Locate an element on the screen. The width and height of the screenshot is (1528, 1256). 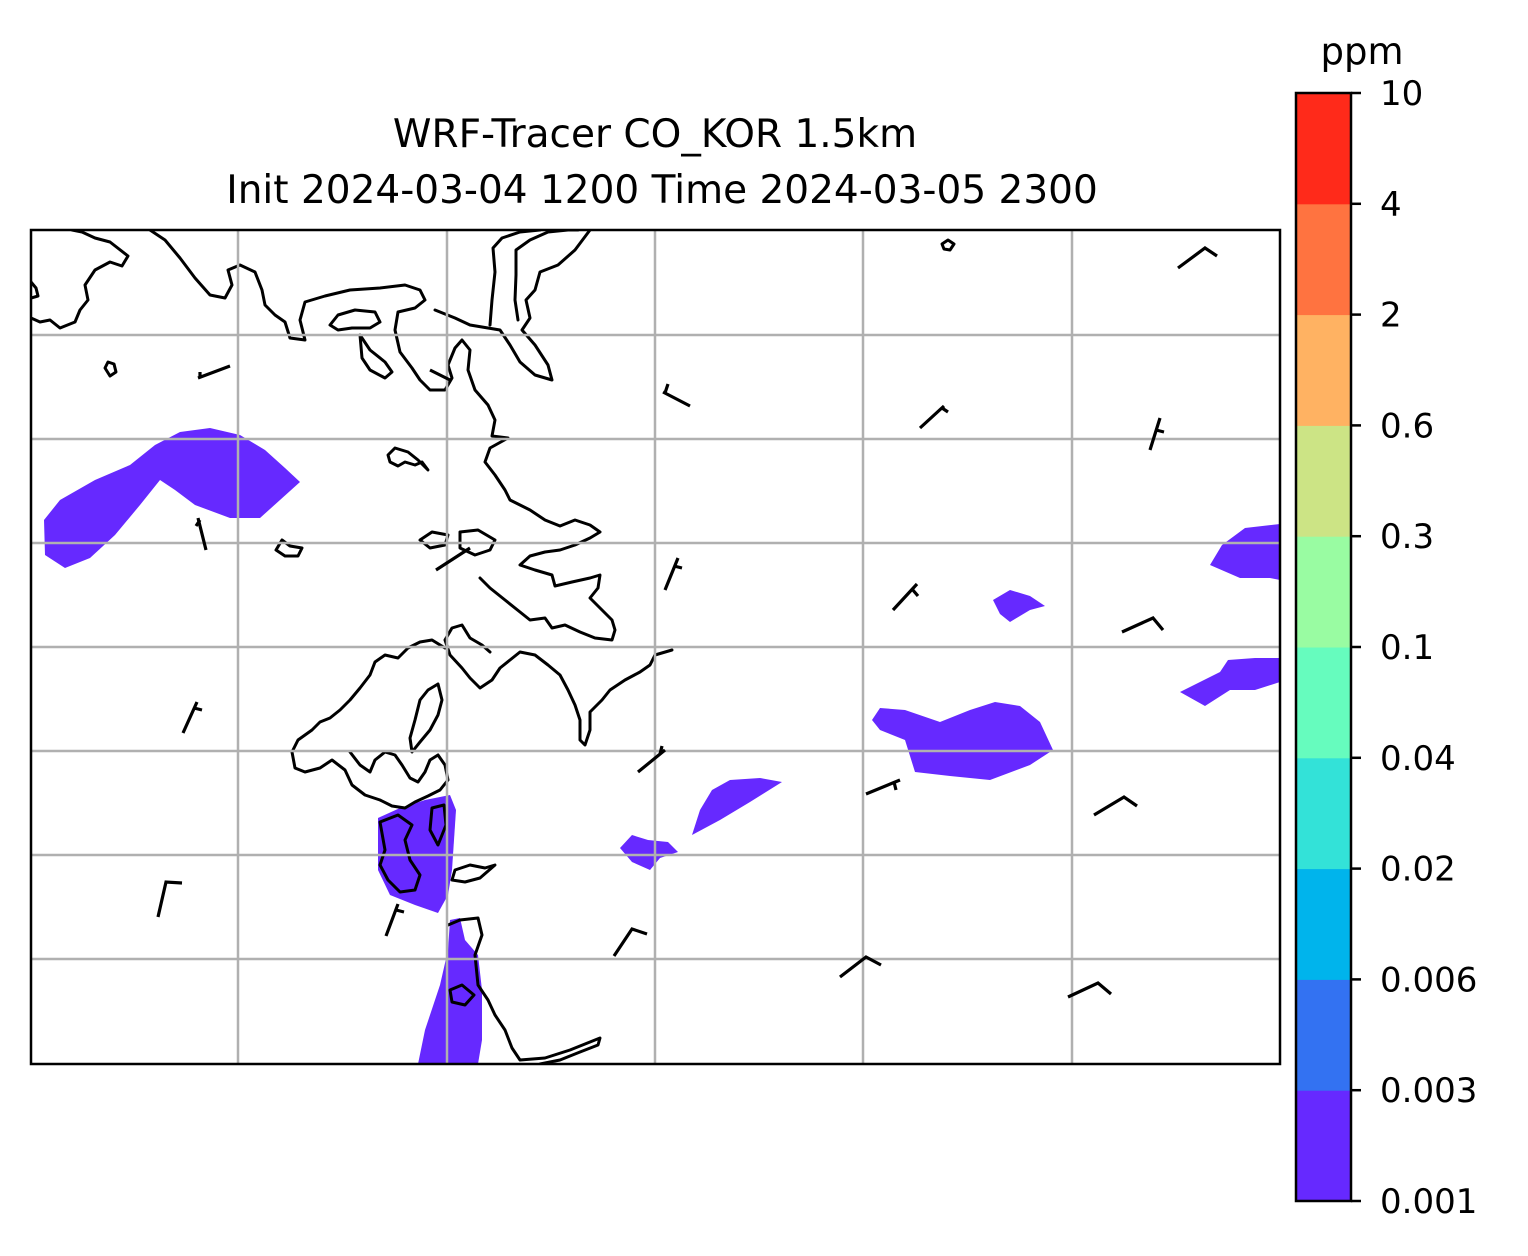
colorbar-tick-label: 0.6 is located at coordinates (1407, 426).